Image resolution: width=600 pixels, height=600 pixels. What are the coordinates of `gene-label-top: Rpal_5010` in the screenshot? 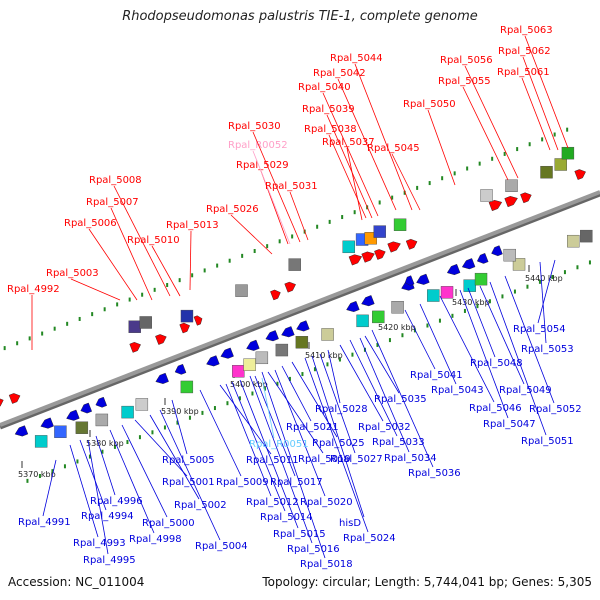 It's located at (153, 240).